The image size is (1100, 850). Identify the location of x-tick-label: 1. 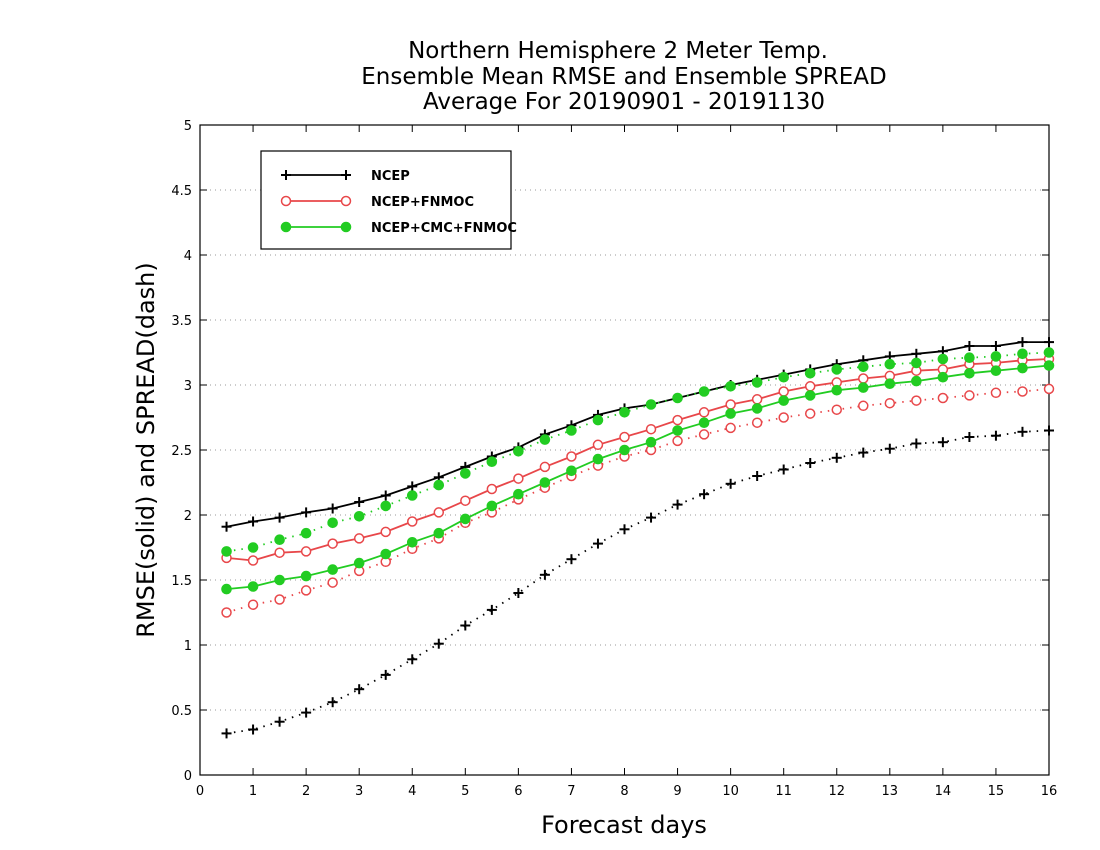
(253, 791).